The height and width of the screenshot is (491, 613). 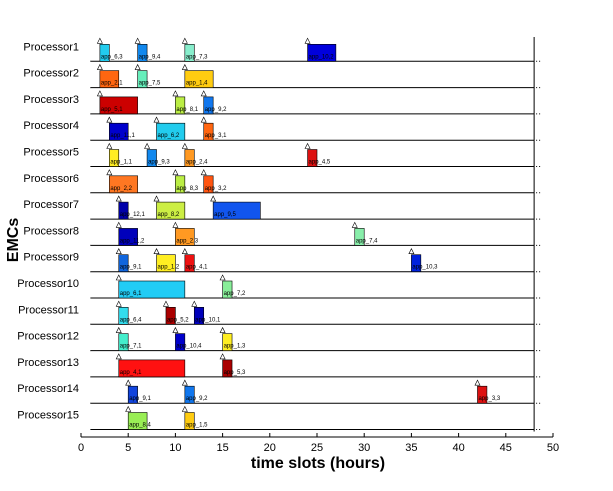 I want to click on processor-label: Processor11, so click(x=48, y=310).